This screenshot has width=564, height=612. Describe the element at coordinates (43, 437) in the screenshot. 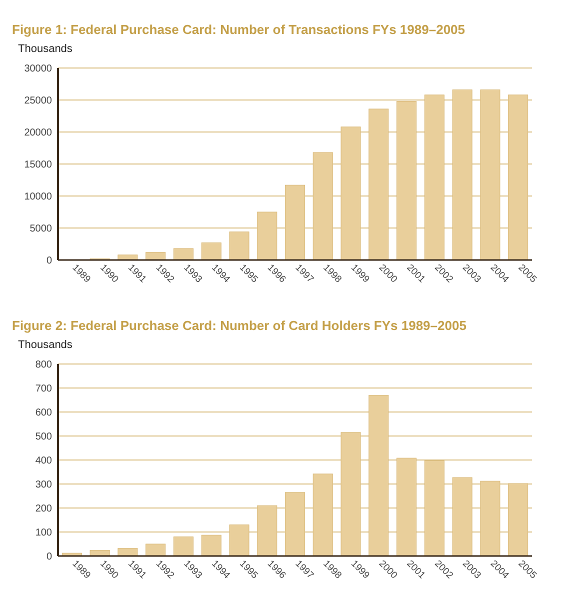

I see `y-tick-label: 500` at that location.